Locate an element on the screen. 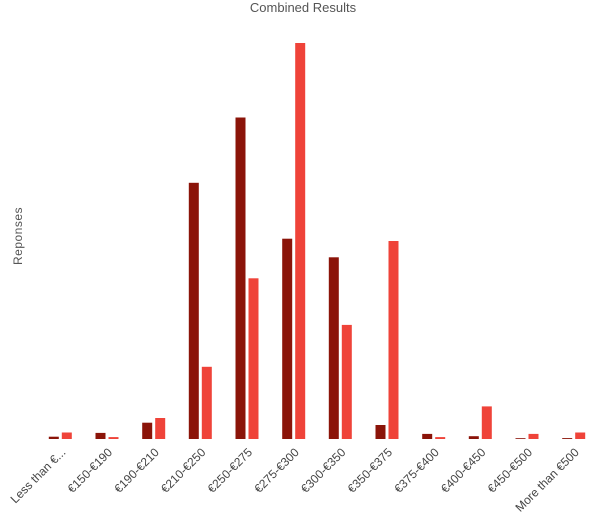 The image size is (606, 527). x-tick-label: €250-€275 is located at coordinates (230, 470).